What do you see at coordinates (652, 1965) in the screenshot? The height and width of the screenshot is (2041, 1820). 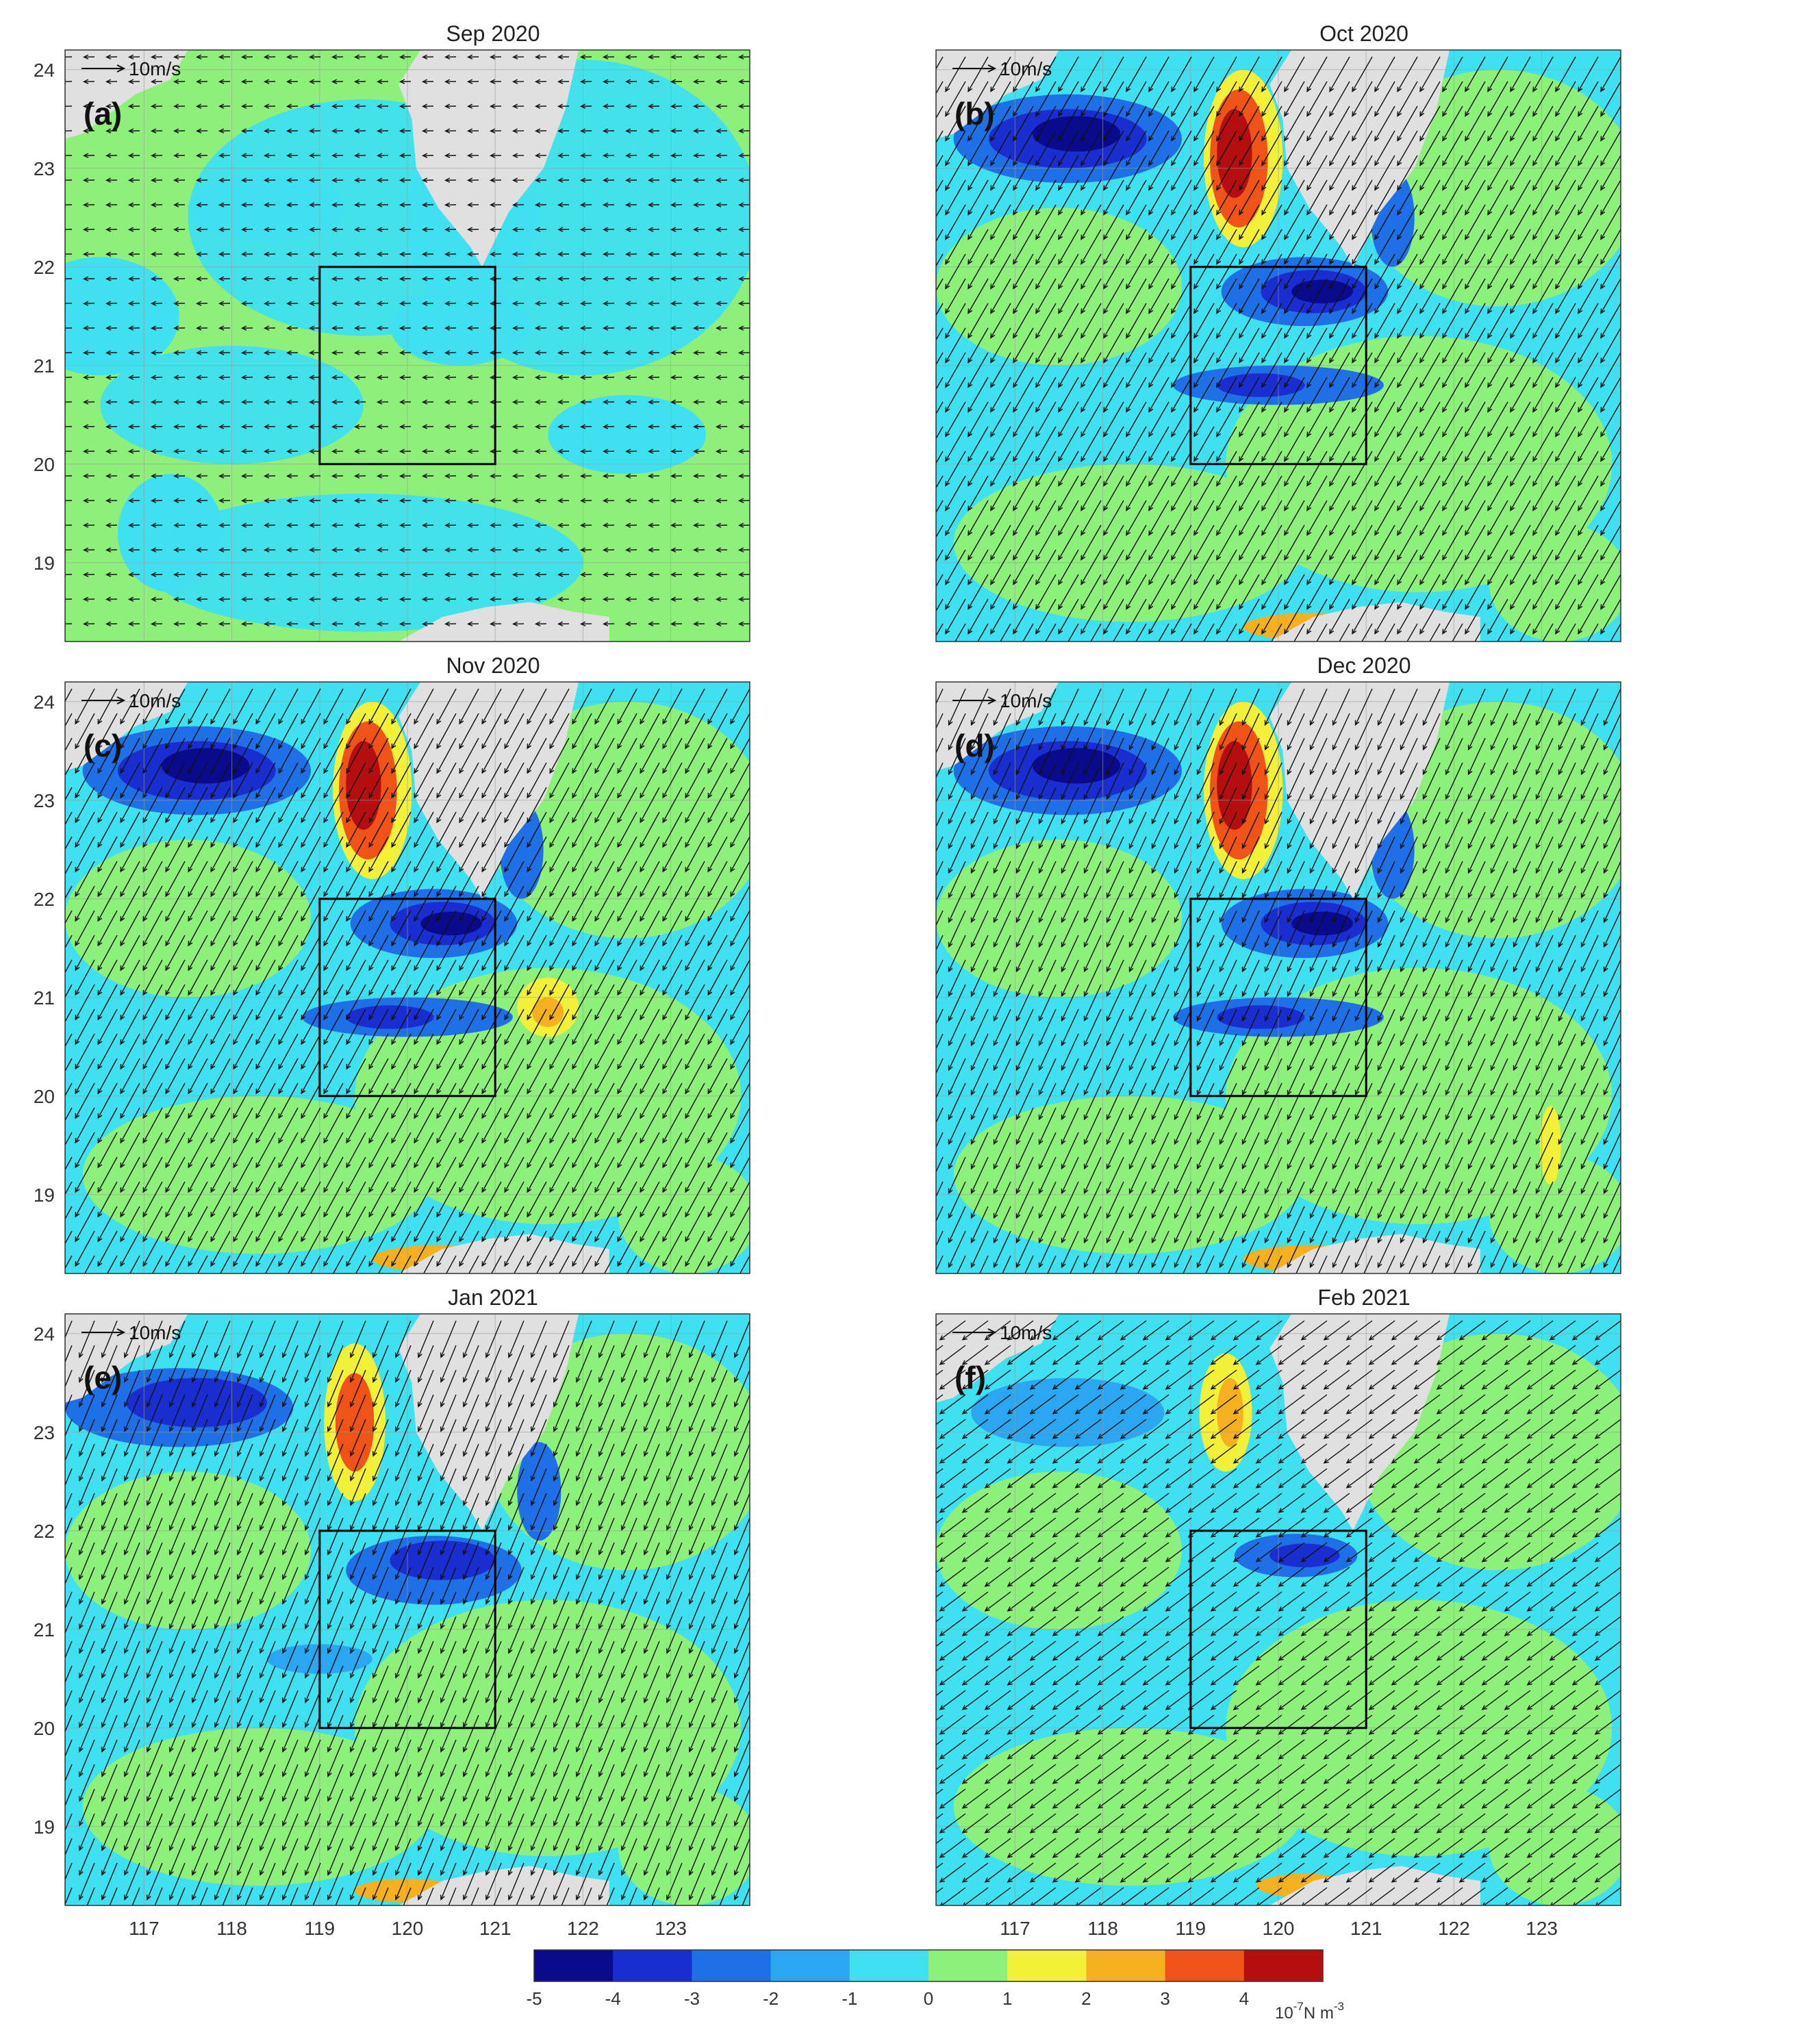 I see `colorbar-segment` at bounding box center [652, 1965].